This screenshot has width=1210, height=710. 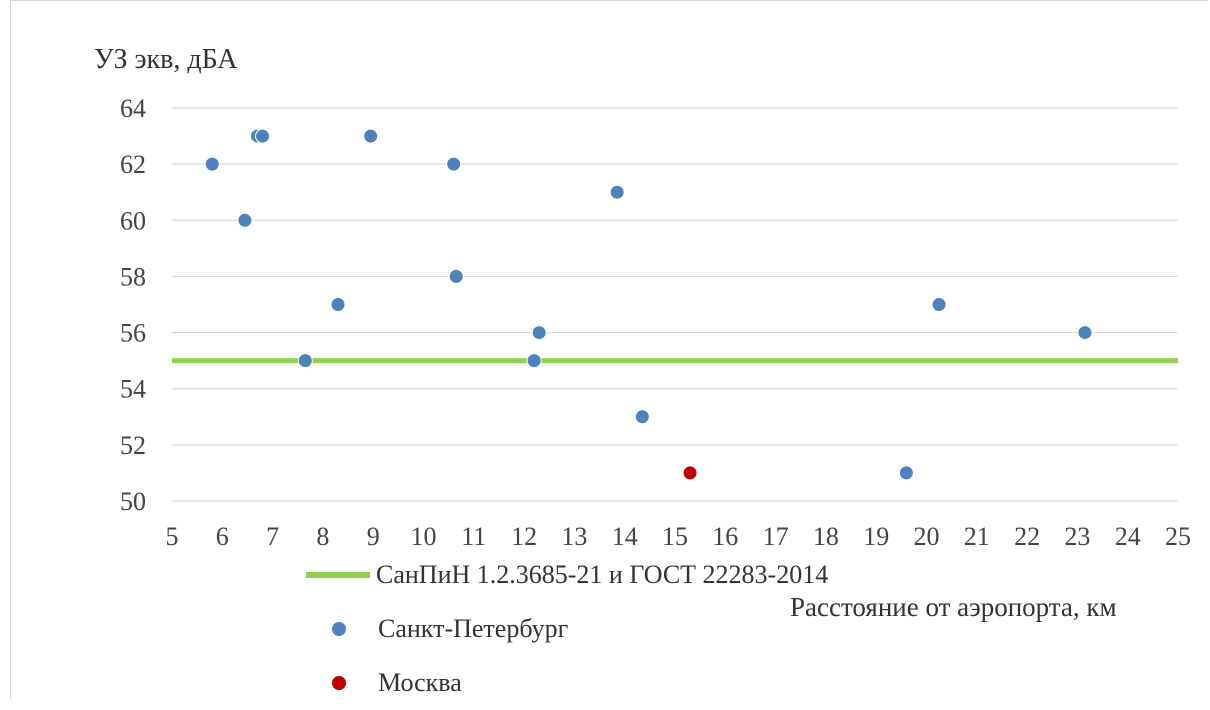 What do you see at coordinates (977, 536) in the screenshot?
I see `x-tick-label: 21` at bounding box center [977, 536].